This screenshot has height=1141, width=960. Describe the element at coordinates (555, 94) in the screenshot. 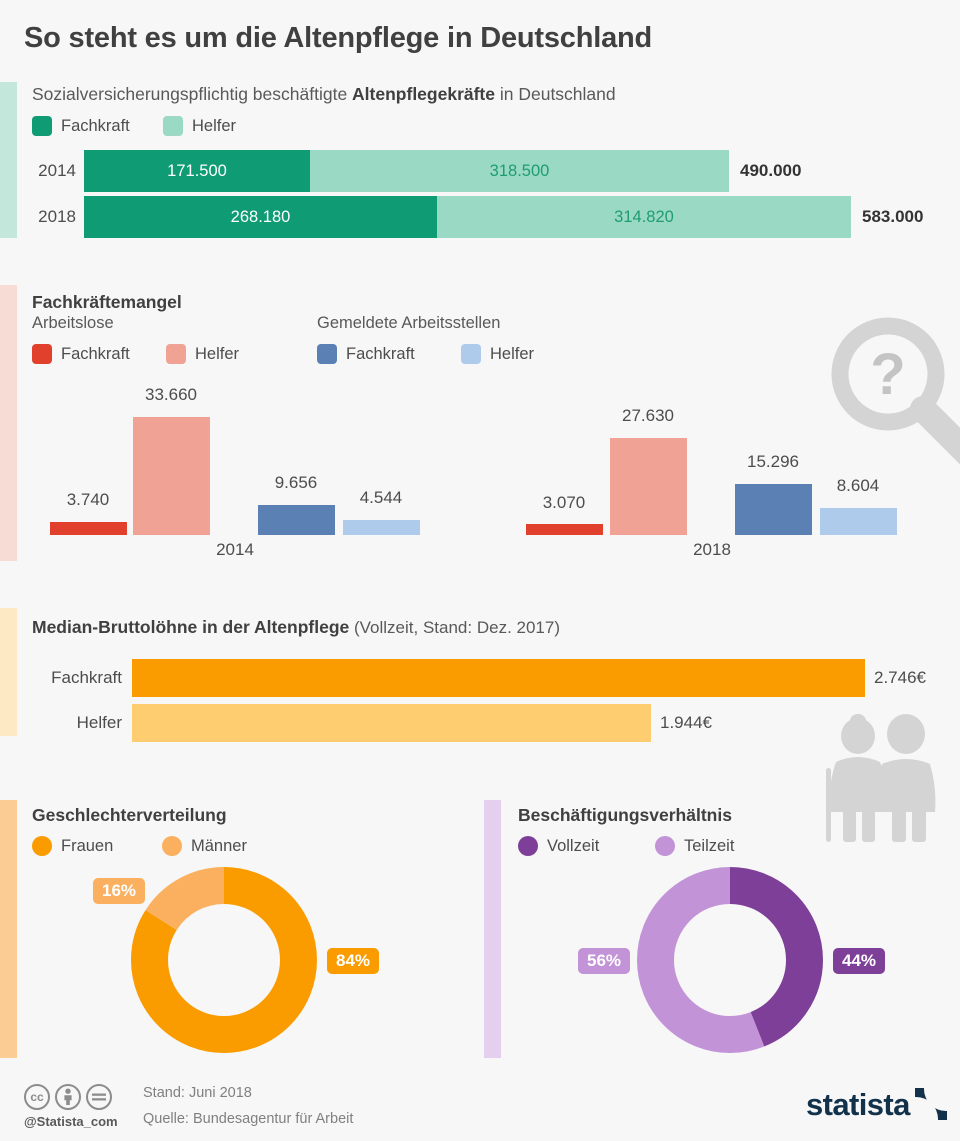

I see `section1-heading-post: in Deutschland` at that location.